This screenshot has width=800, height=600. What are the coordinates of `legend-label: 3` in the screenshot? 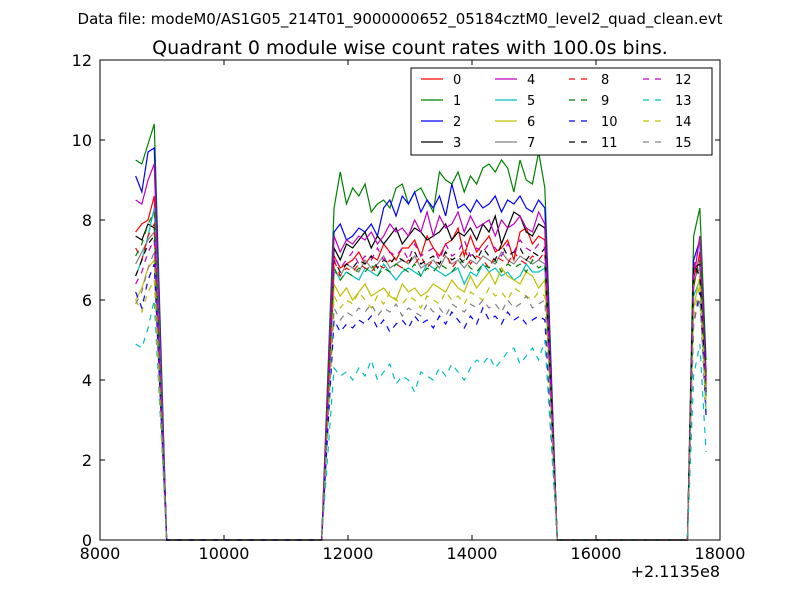 It's located at (457, 143).